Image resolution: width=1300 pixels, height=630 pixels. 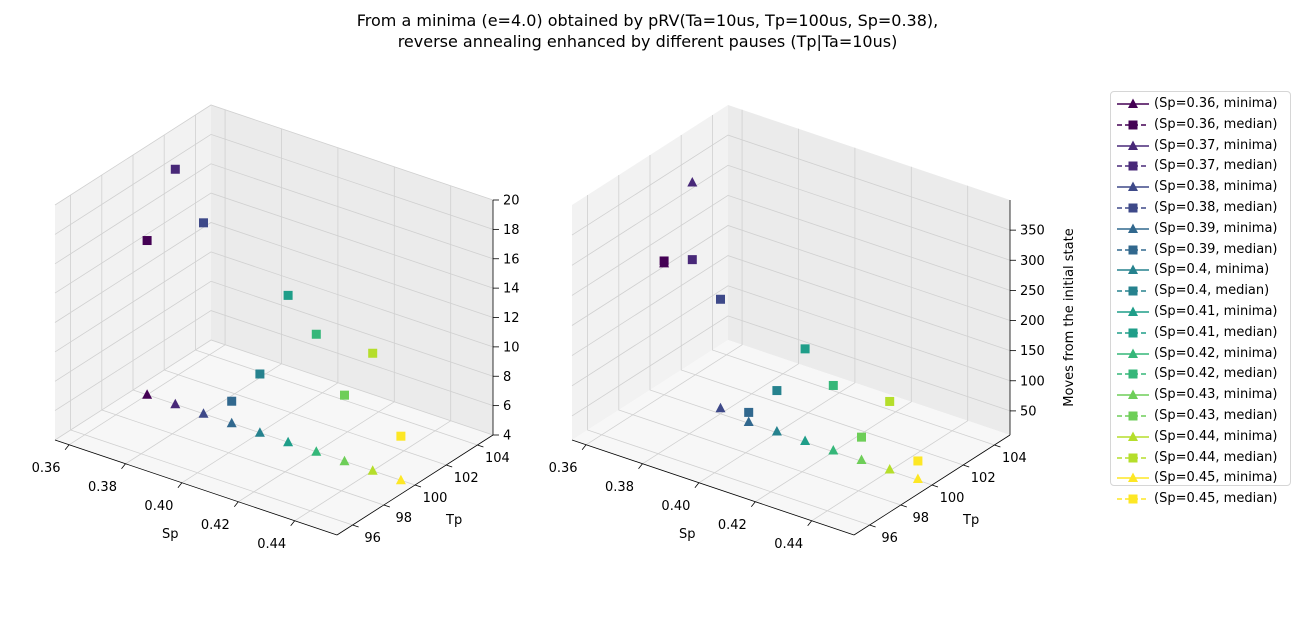 What do you see at coordinates (511, 259) in the screenshot?
I see `z-tick-label: 16` at bounding box center [511, 259].